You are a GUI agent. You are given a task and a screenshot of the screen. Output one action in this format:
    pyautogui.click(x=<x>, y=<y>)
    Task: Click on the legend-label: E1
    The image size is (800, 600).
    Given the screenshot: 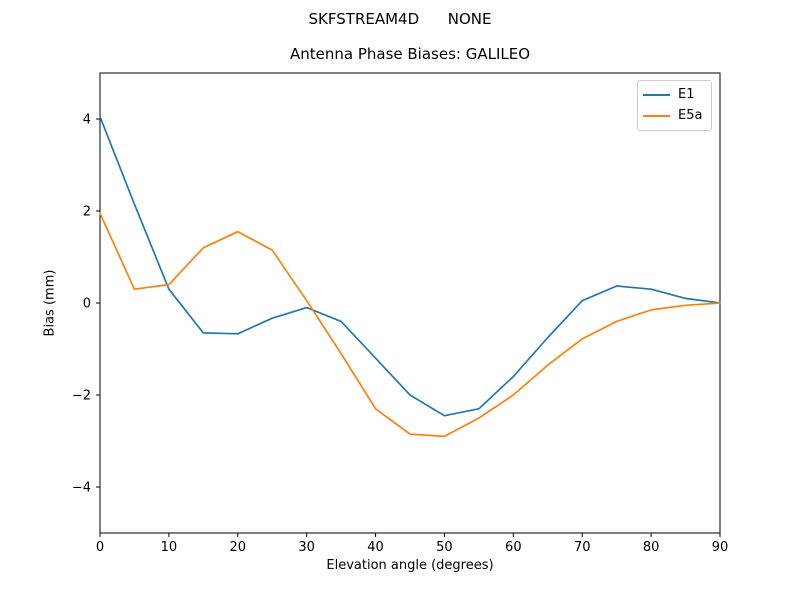 What is the action you would take?
    pyautogui.click(x=686, y=94)
    